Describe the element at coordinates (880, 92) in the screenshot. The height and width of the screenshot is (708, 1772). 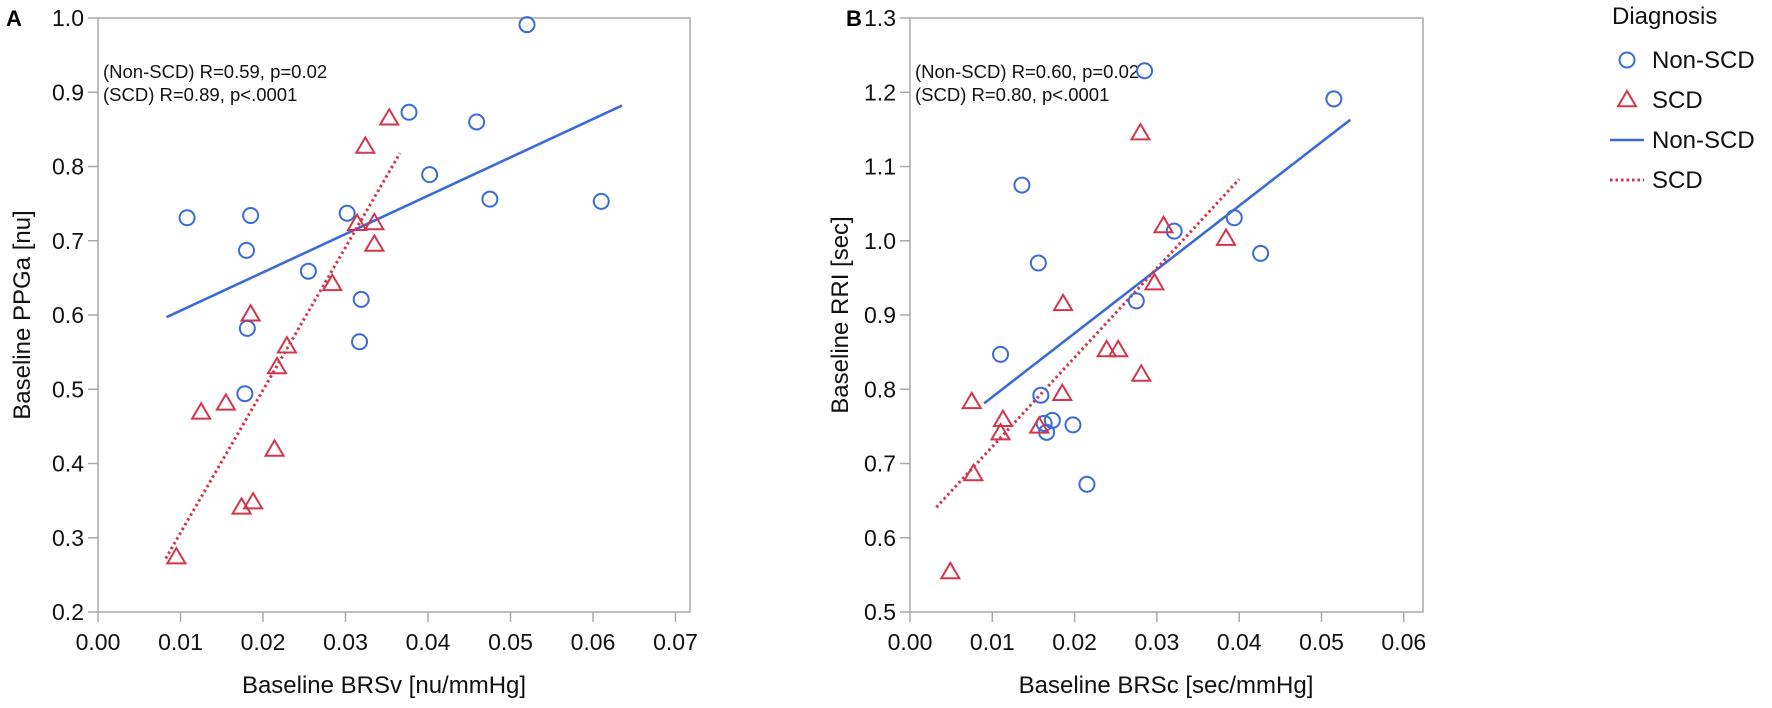
I see `y-tick-label-b: 1.2` at that location.